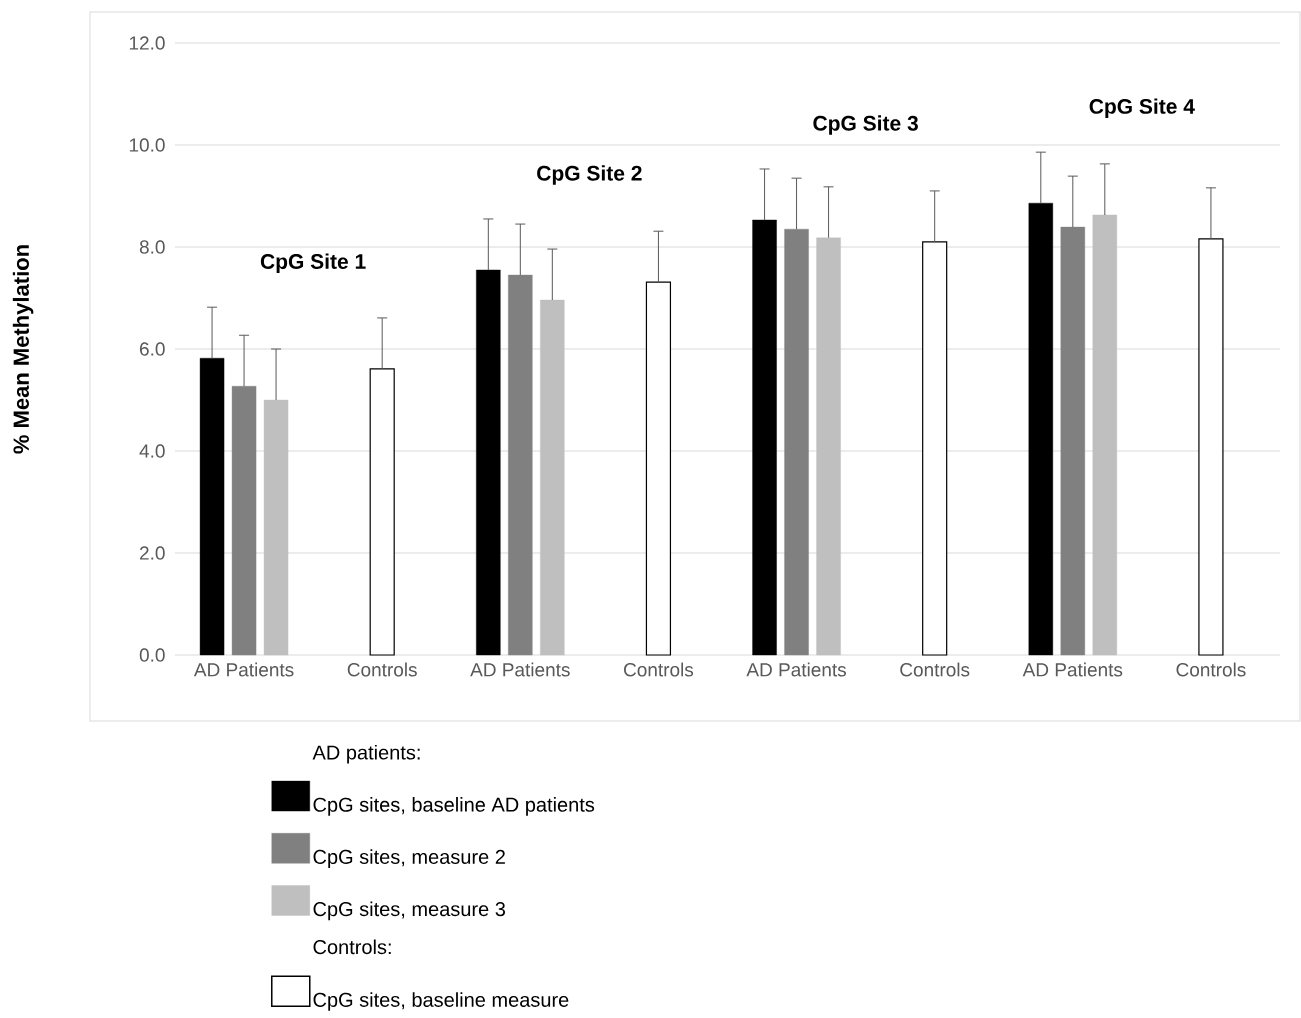 This screenshot has height=1018, width=1301. Describe the element at coordinates (441, 1001) in the screenshot. I see `legend-label: CpG sites, baseline measure` at that location.